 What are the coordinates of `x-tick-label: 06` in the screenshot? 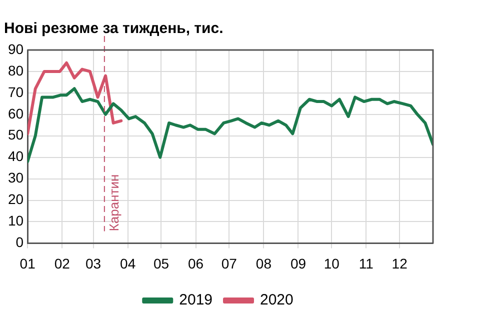 It's located at (196, 263).